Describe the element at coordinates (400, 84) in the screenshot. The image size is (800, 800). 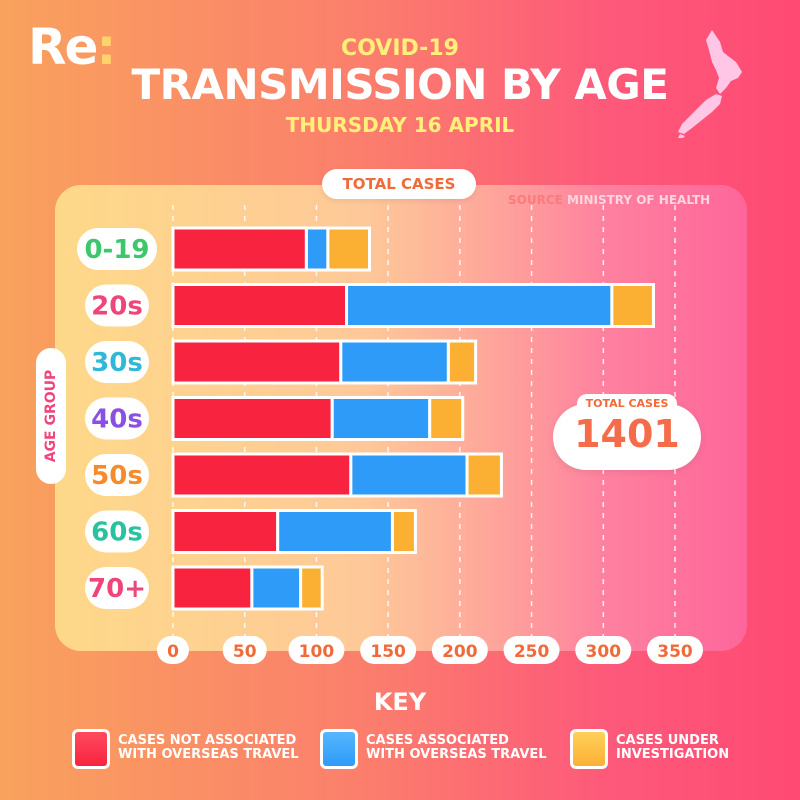
I see `chart-title: TRANSMISSION BY AGE` at that location.